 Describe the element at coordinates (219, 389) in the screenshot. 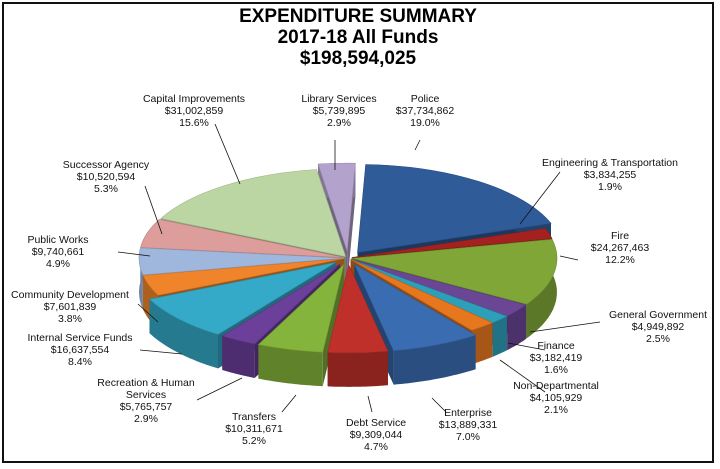

I see `leader-recreation-and-human-services` at that location.